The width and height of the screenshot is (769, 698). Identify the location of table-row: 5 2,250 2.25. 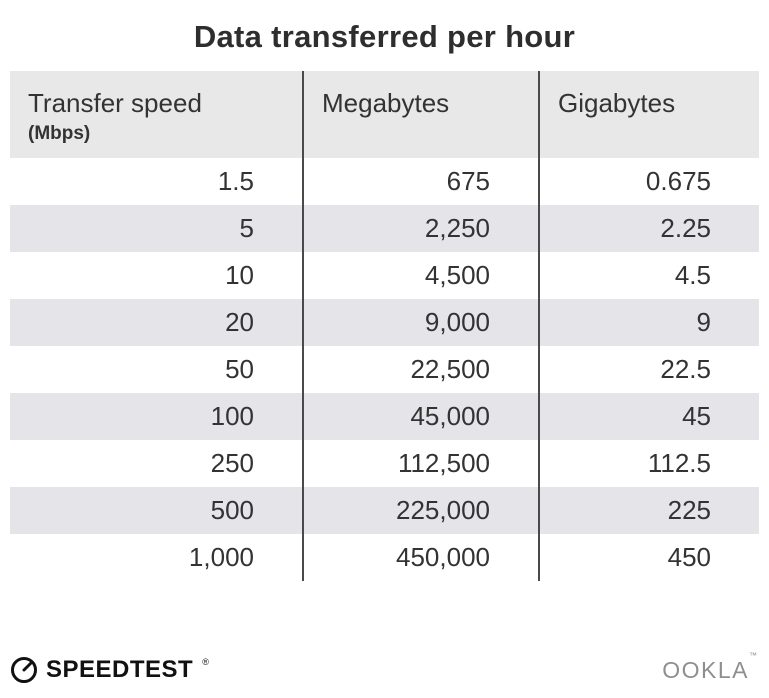
(384, 228).